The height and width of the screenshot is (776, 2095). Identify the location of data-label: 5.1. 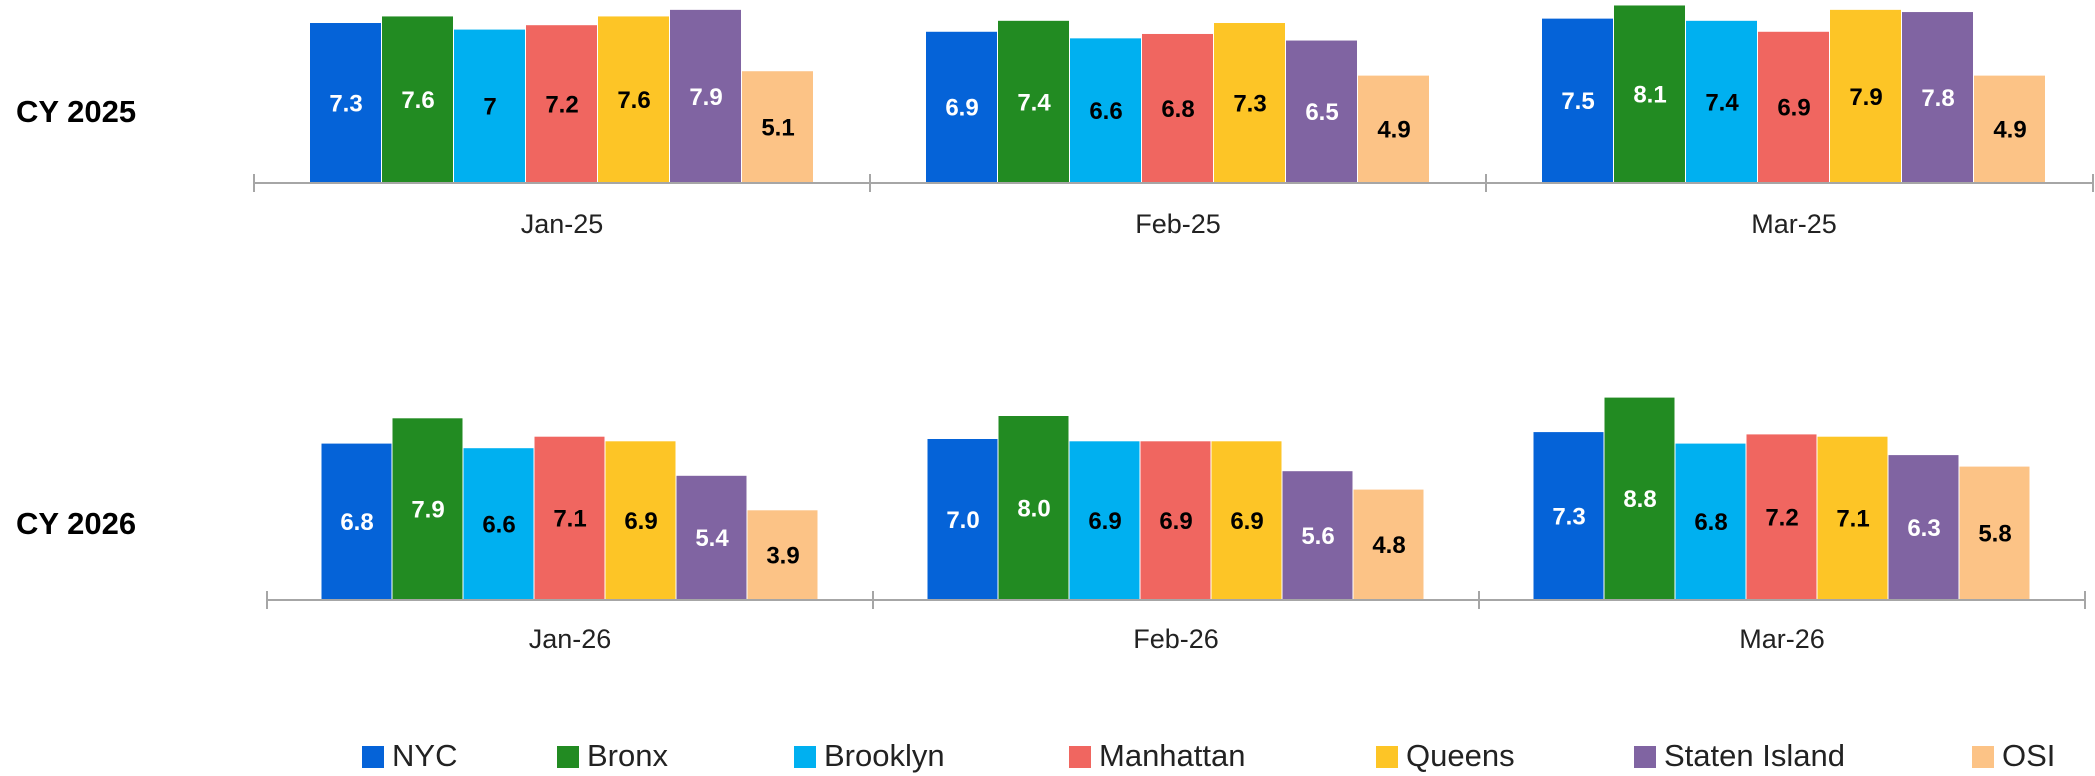
(777, 127).